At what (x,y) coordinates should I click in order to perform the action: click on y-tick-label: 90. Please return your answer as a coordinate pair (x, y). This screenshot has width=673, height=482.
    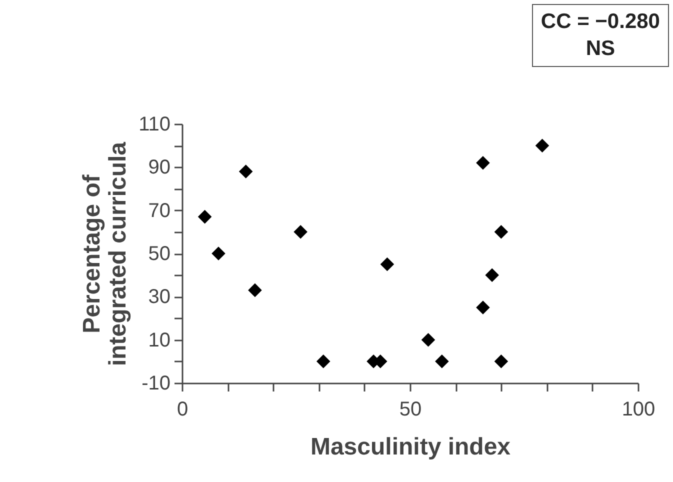
    Looking at the image, I should click on (159, 167).